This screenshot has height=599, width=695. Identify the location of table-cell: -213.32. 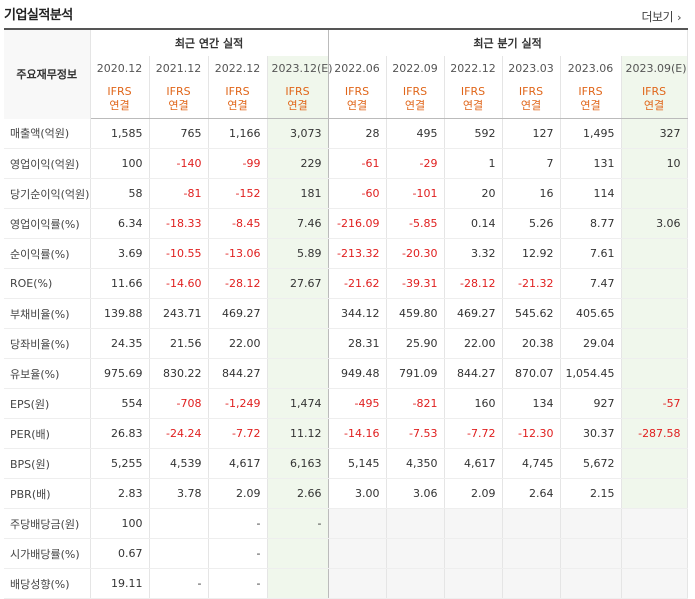
(357, 253).